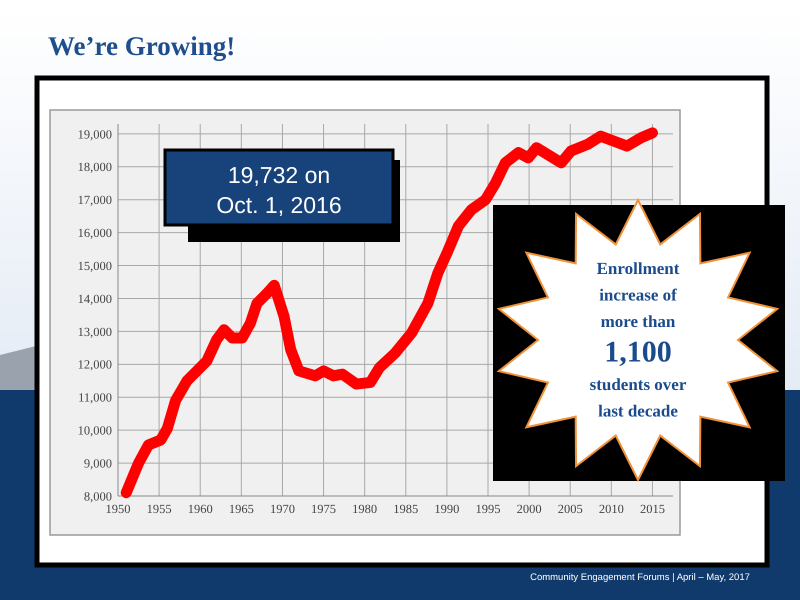  I want to click on x-tick-label: 1990, so click(447, 509).